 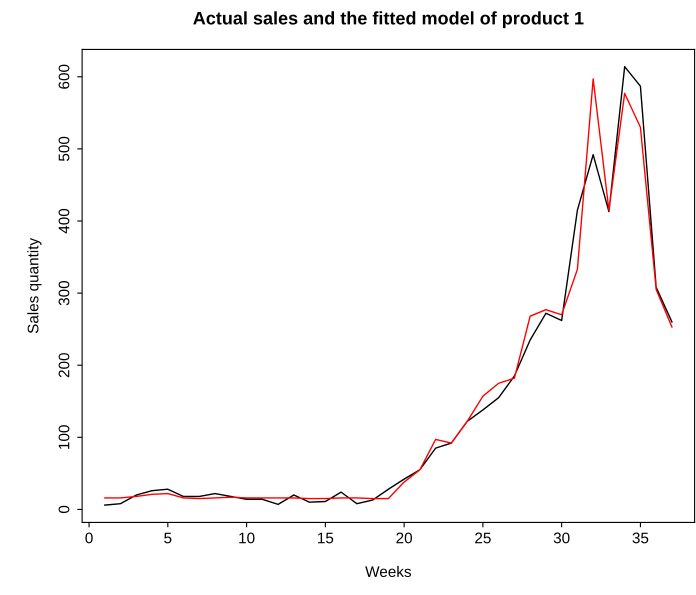 I want to click on x-tick-label: 5, so click(x=168, y=538).